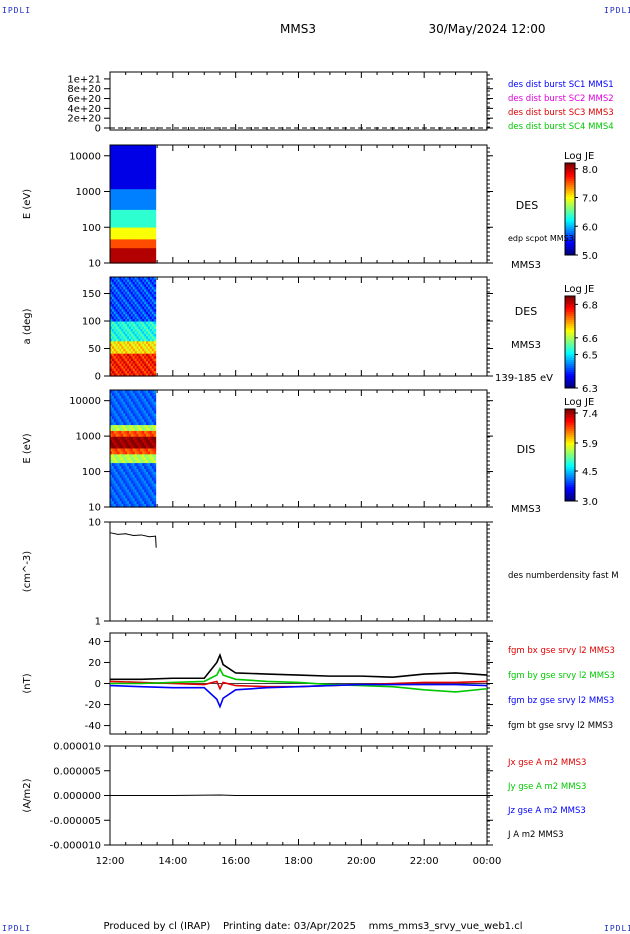 The width and height of the screenshot is (630, 934). What do you see at coordinates (570, 373) in the screenshot?
I see `des-pitch-colorbar-cell` at bounding box center [570, 373].